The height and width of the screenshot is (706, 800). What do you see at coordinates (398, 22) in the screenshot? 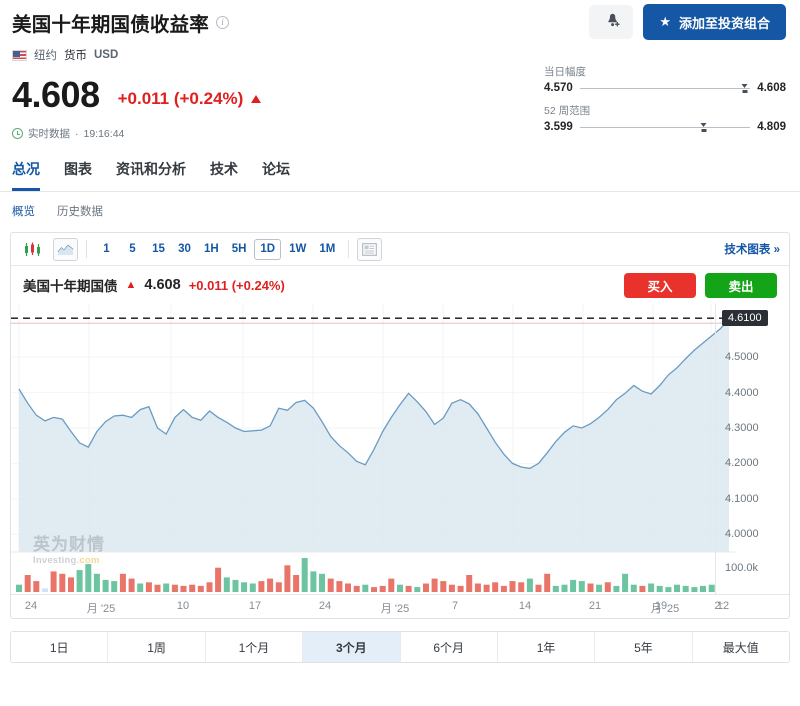
I see `title-row: 美国十年期国债收益率 i` at bounding box center [398, 22].